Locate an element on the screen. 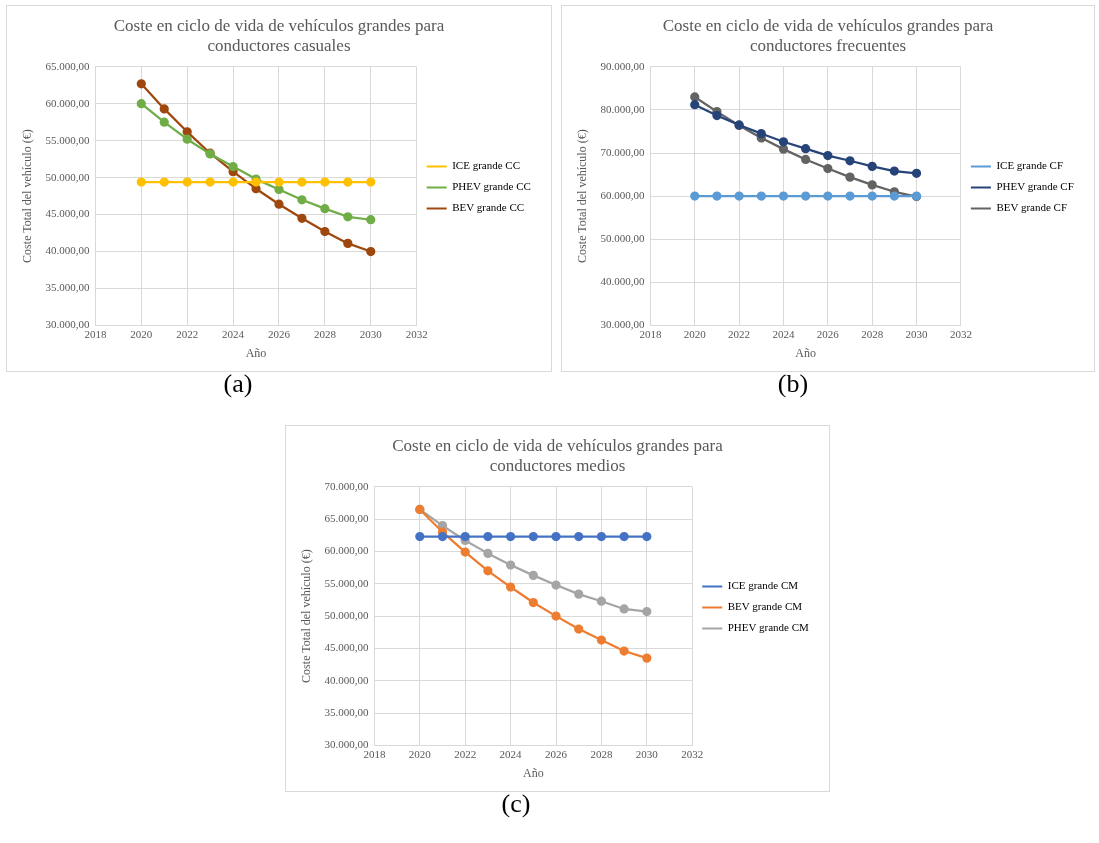  text: (a) is located at coordinates (238, 384).